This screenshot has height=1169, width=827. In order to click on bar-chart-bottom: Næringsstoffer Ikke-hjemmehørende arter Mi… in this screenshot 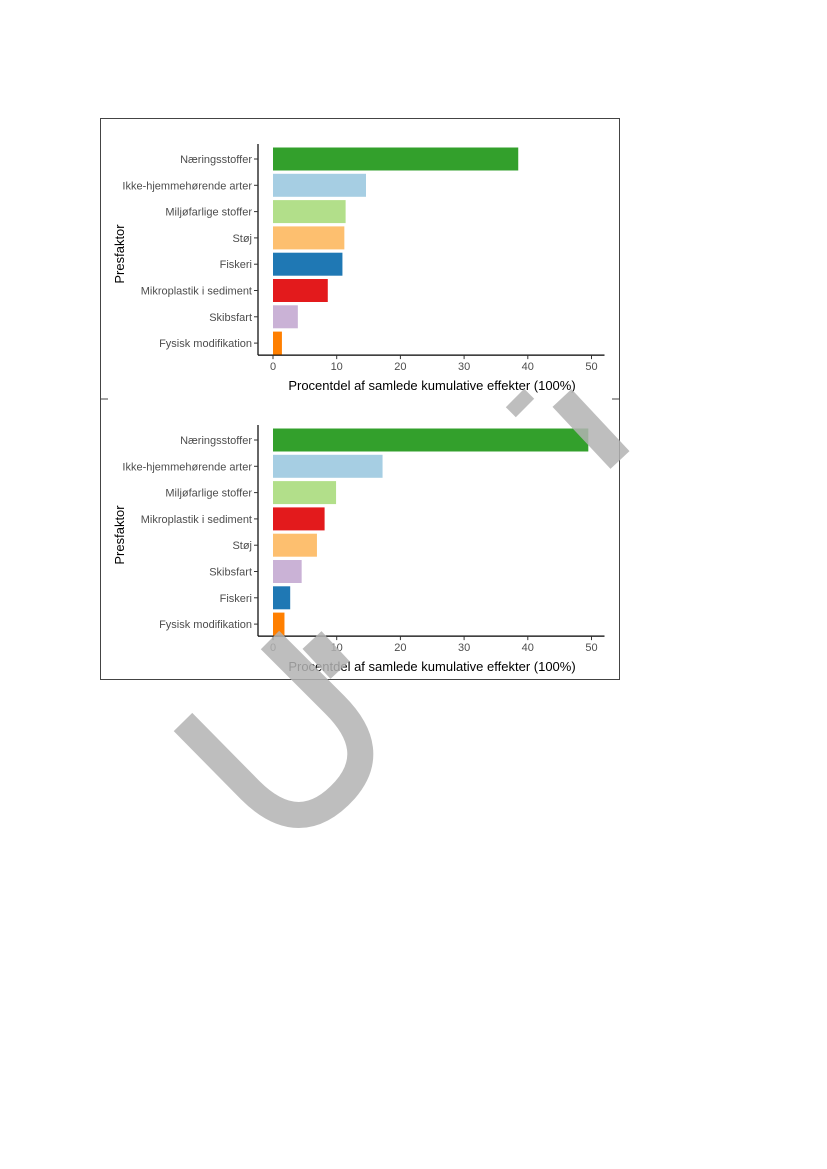, I will do `click(358, 549)`.